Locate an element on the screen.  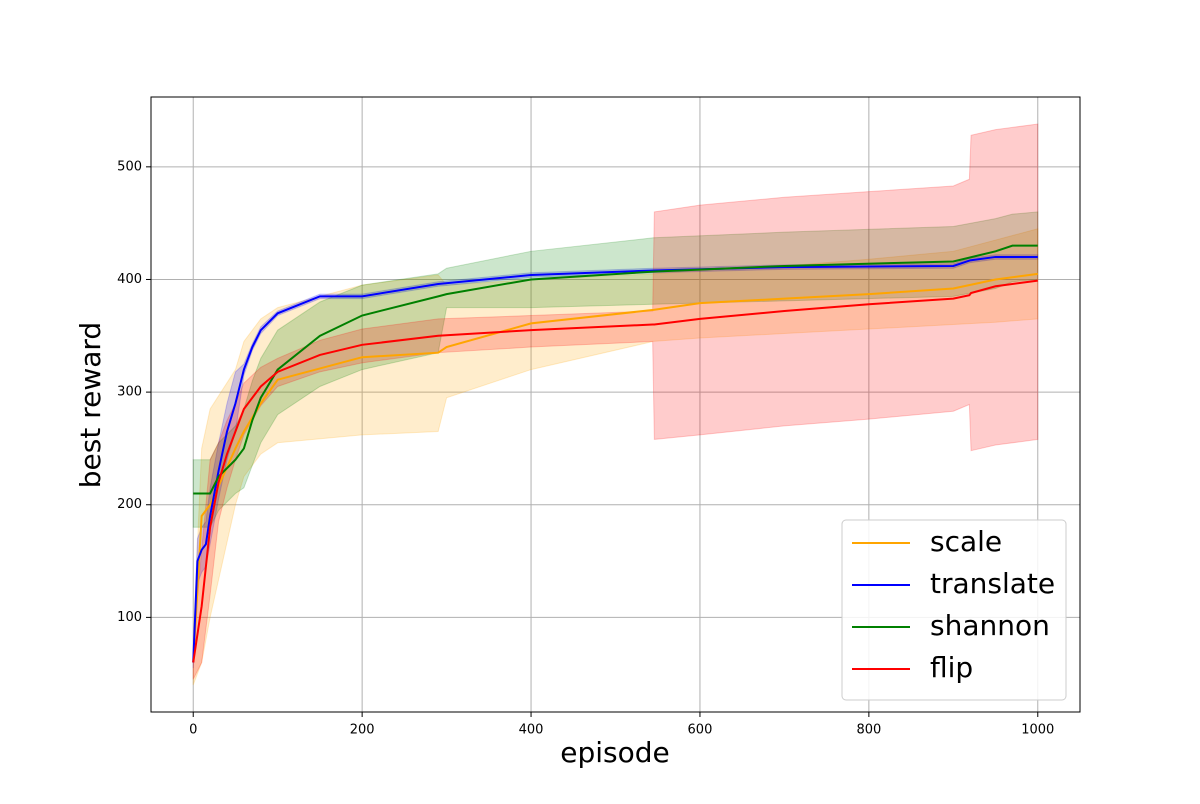
legend-label: translate is located at coordinates (992, 583).